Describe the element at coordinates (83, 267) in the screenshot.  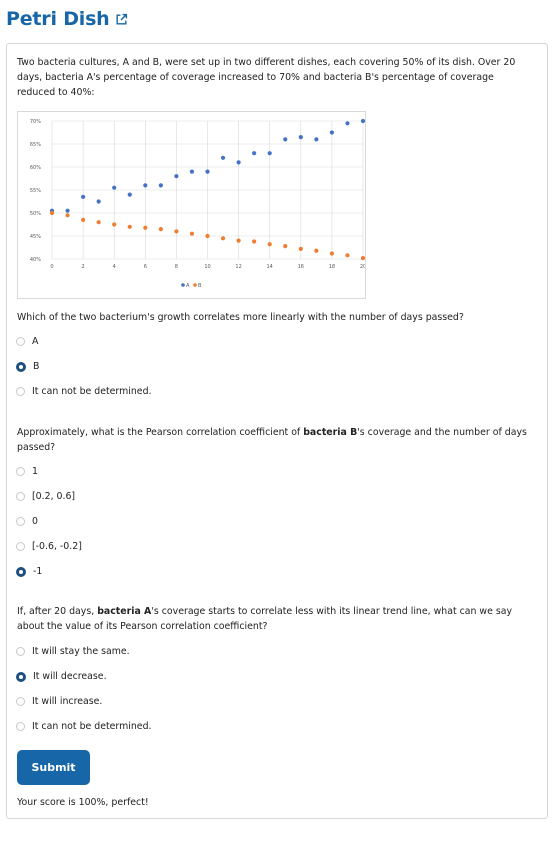
I see `x-tick-label: 2` at that location.